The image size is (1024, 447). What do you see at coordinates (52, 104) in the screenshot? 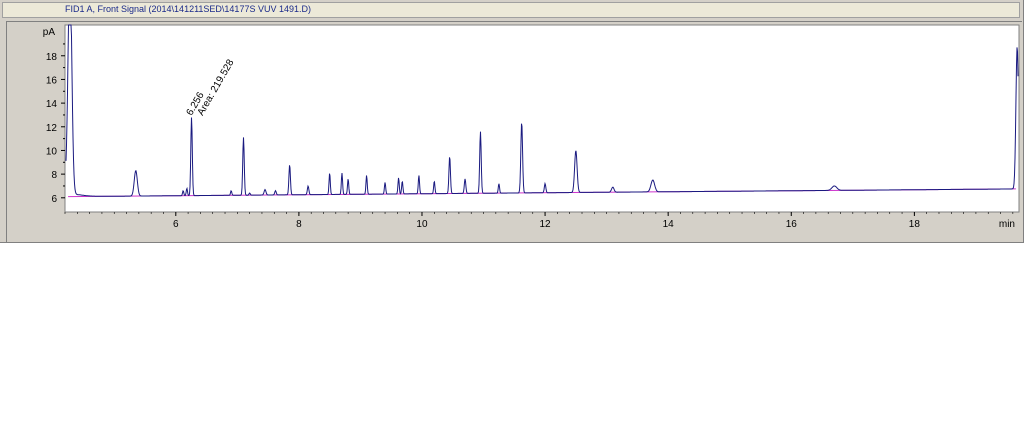
I see `y-tick-label: 14` at bounding box center [52, 104].